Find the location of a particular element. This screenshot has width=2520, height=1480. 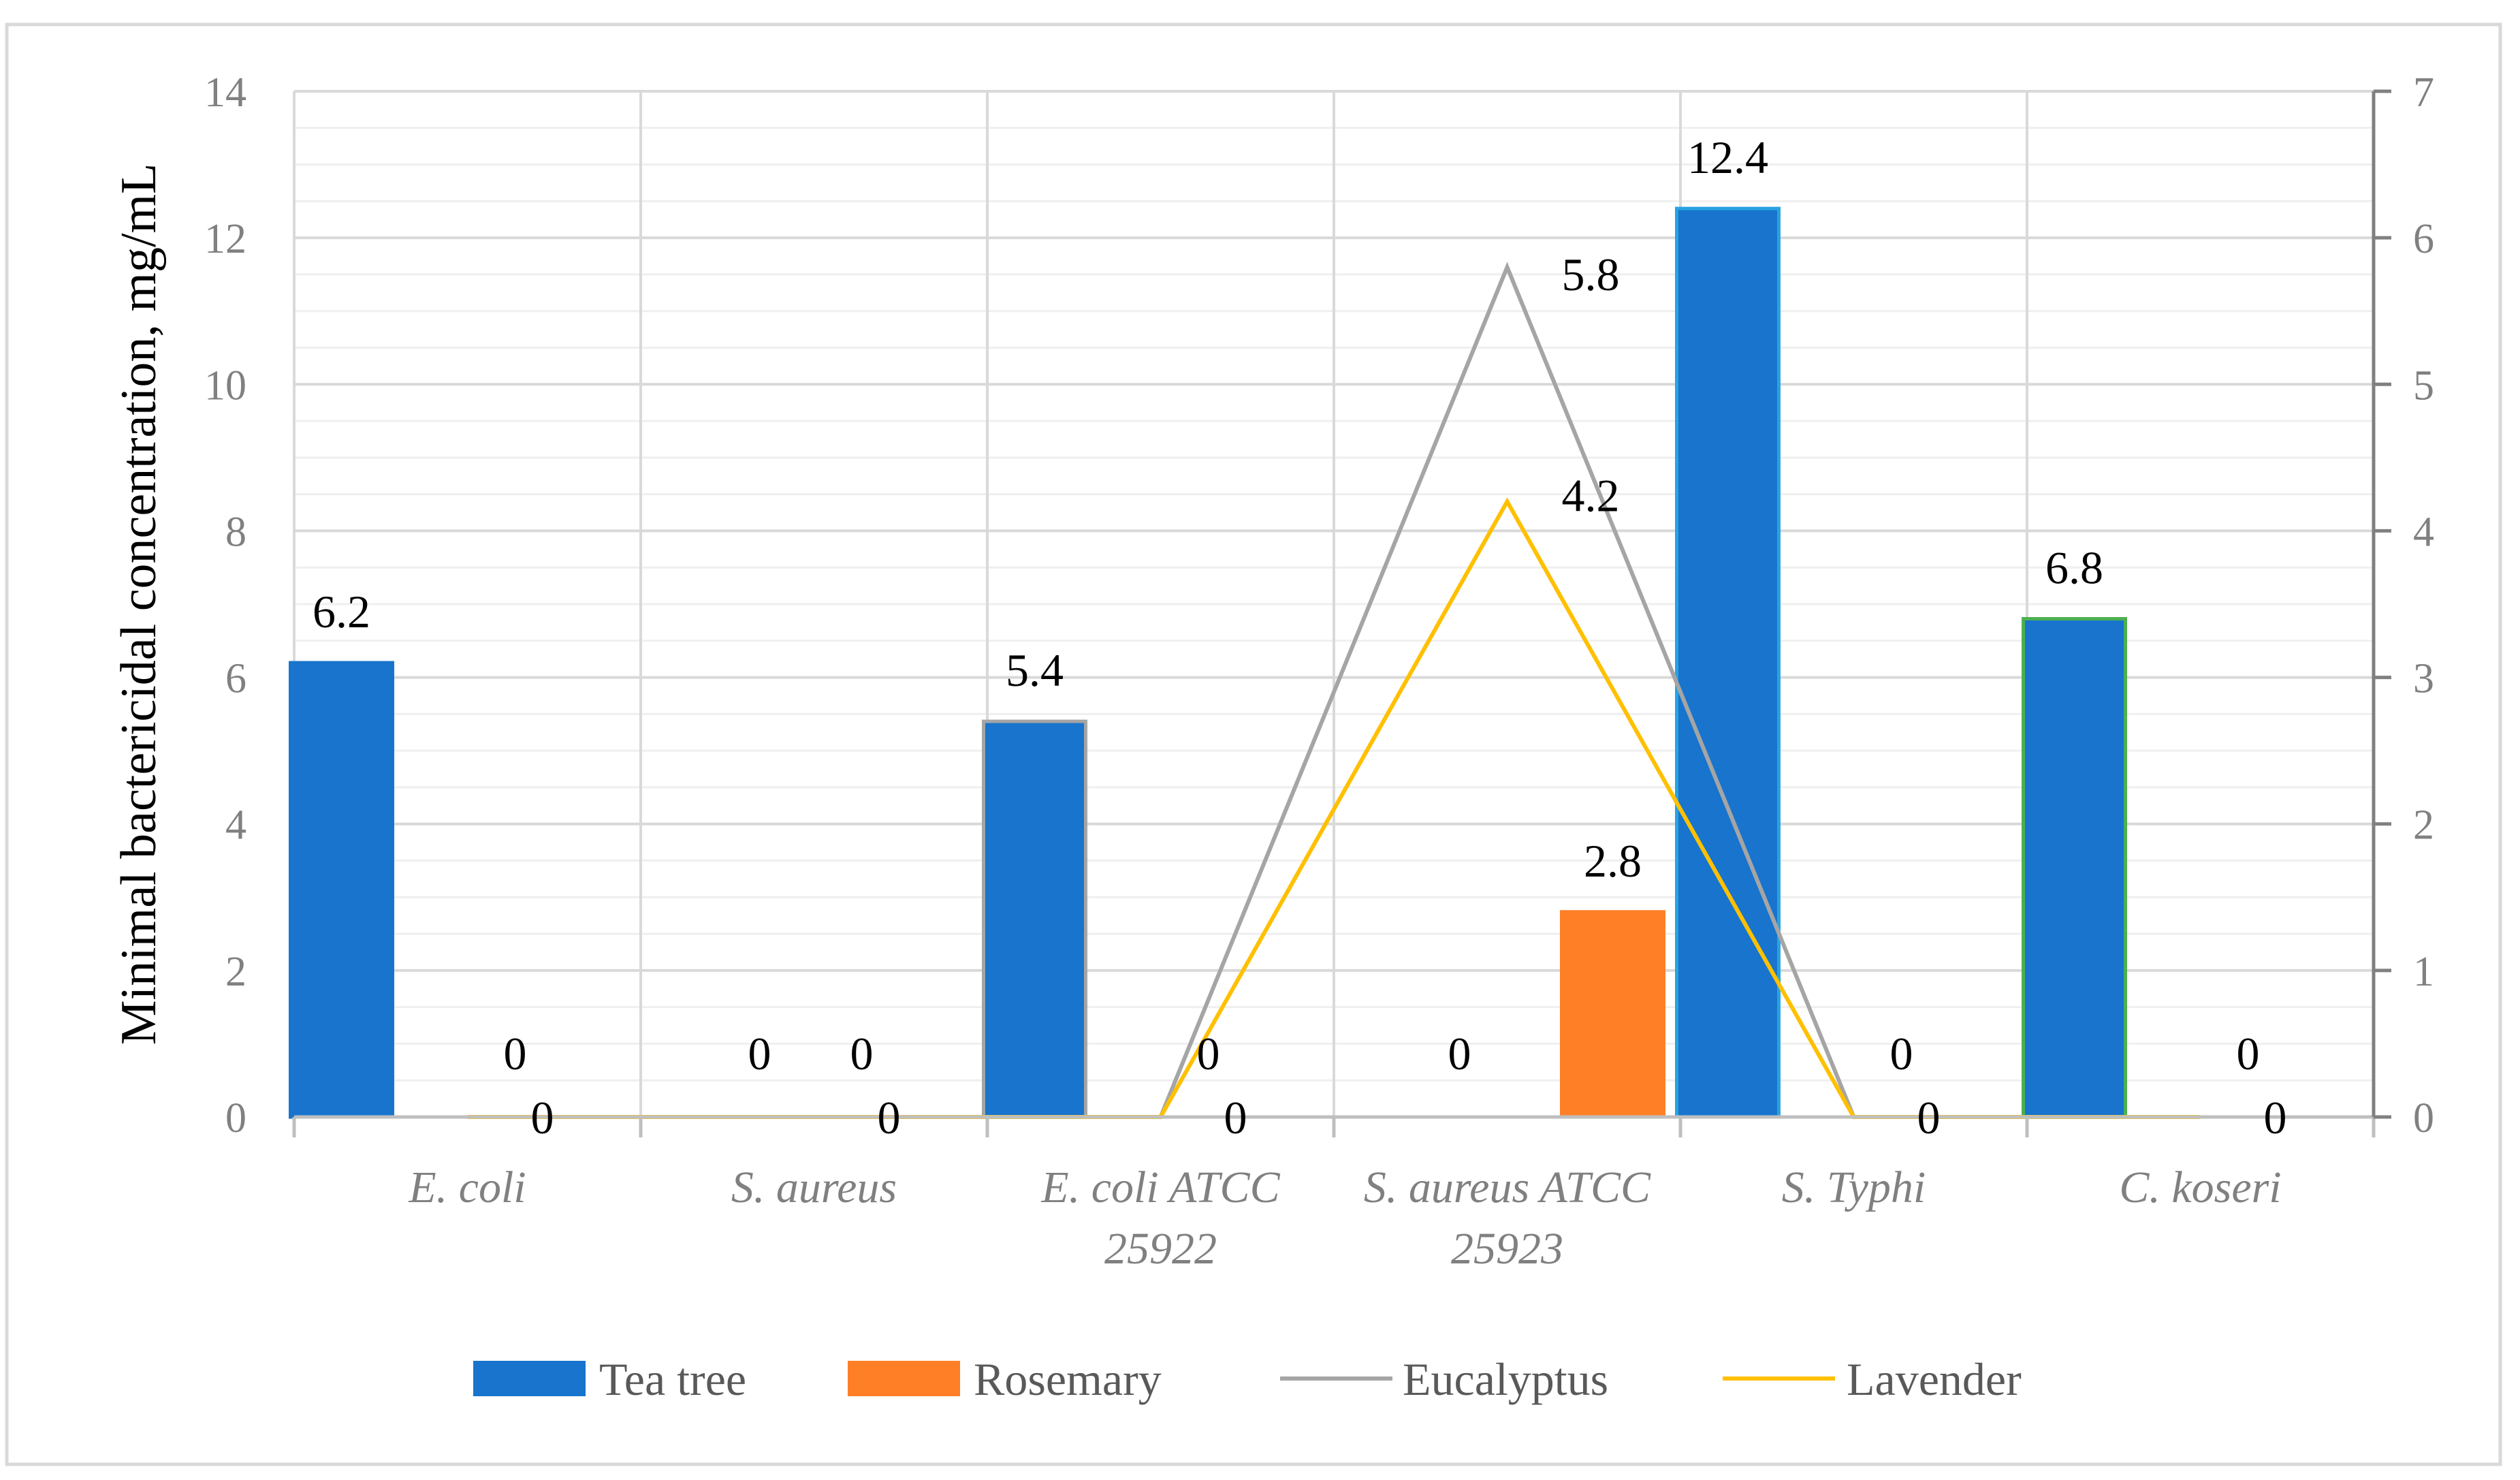

x-category-label-line: C. koseri is located at coordinates (2200, 1187).